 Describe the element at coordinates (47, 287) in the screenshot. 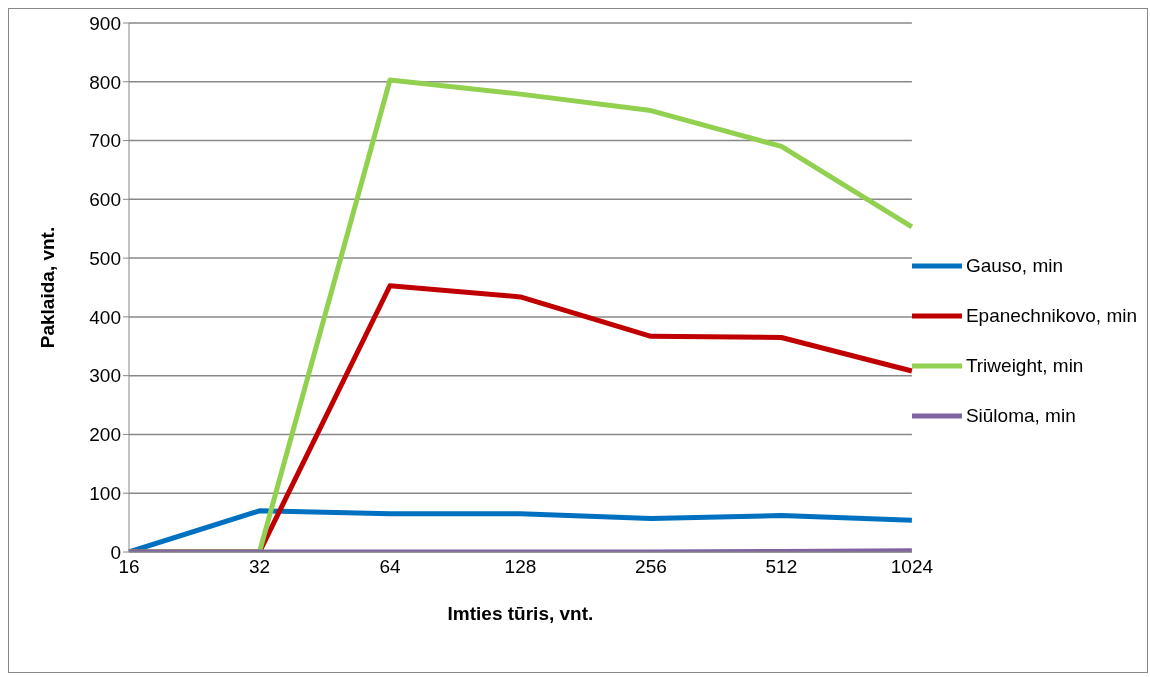

I see `y-axis-title: Paklaida, vnt.` at that location.